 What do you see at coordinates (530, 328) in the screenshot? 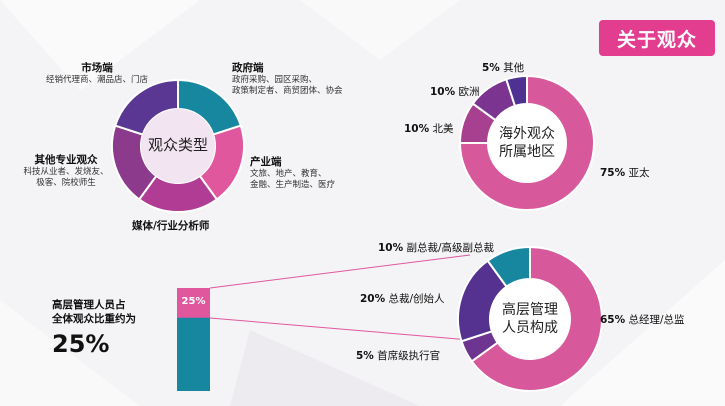
I see `exec-center-line2: 人员构成` at bounding box center [530, 328].